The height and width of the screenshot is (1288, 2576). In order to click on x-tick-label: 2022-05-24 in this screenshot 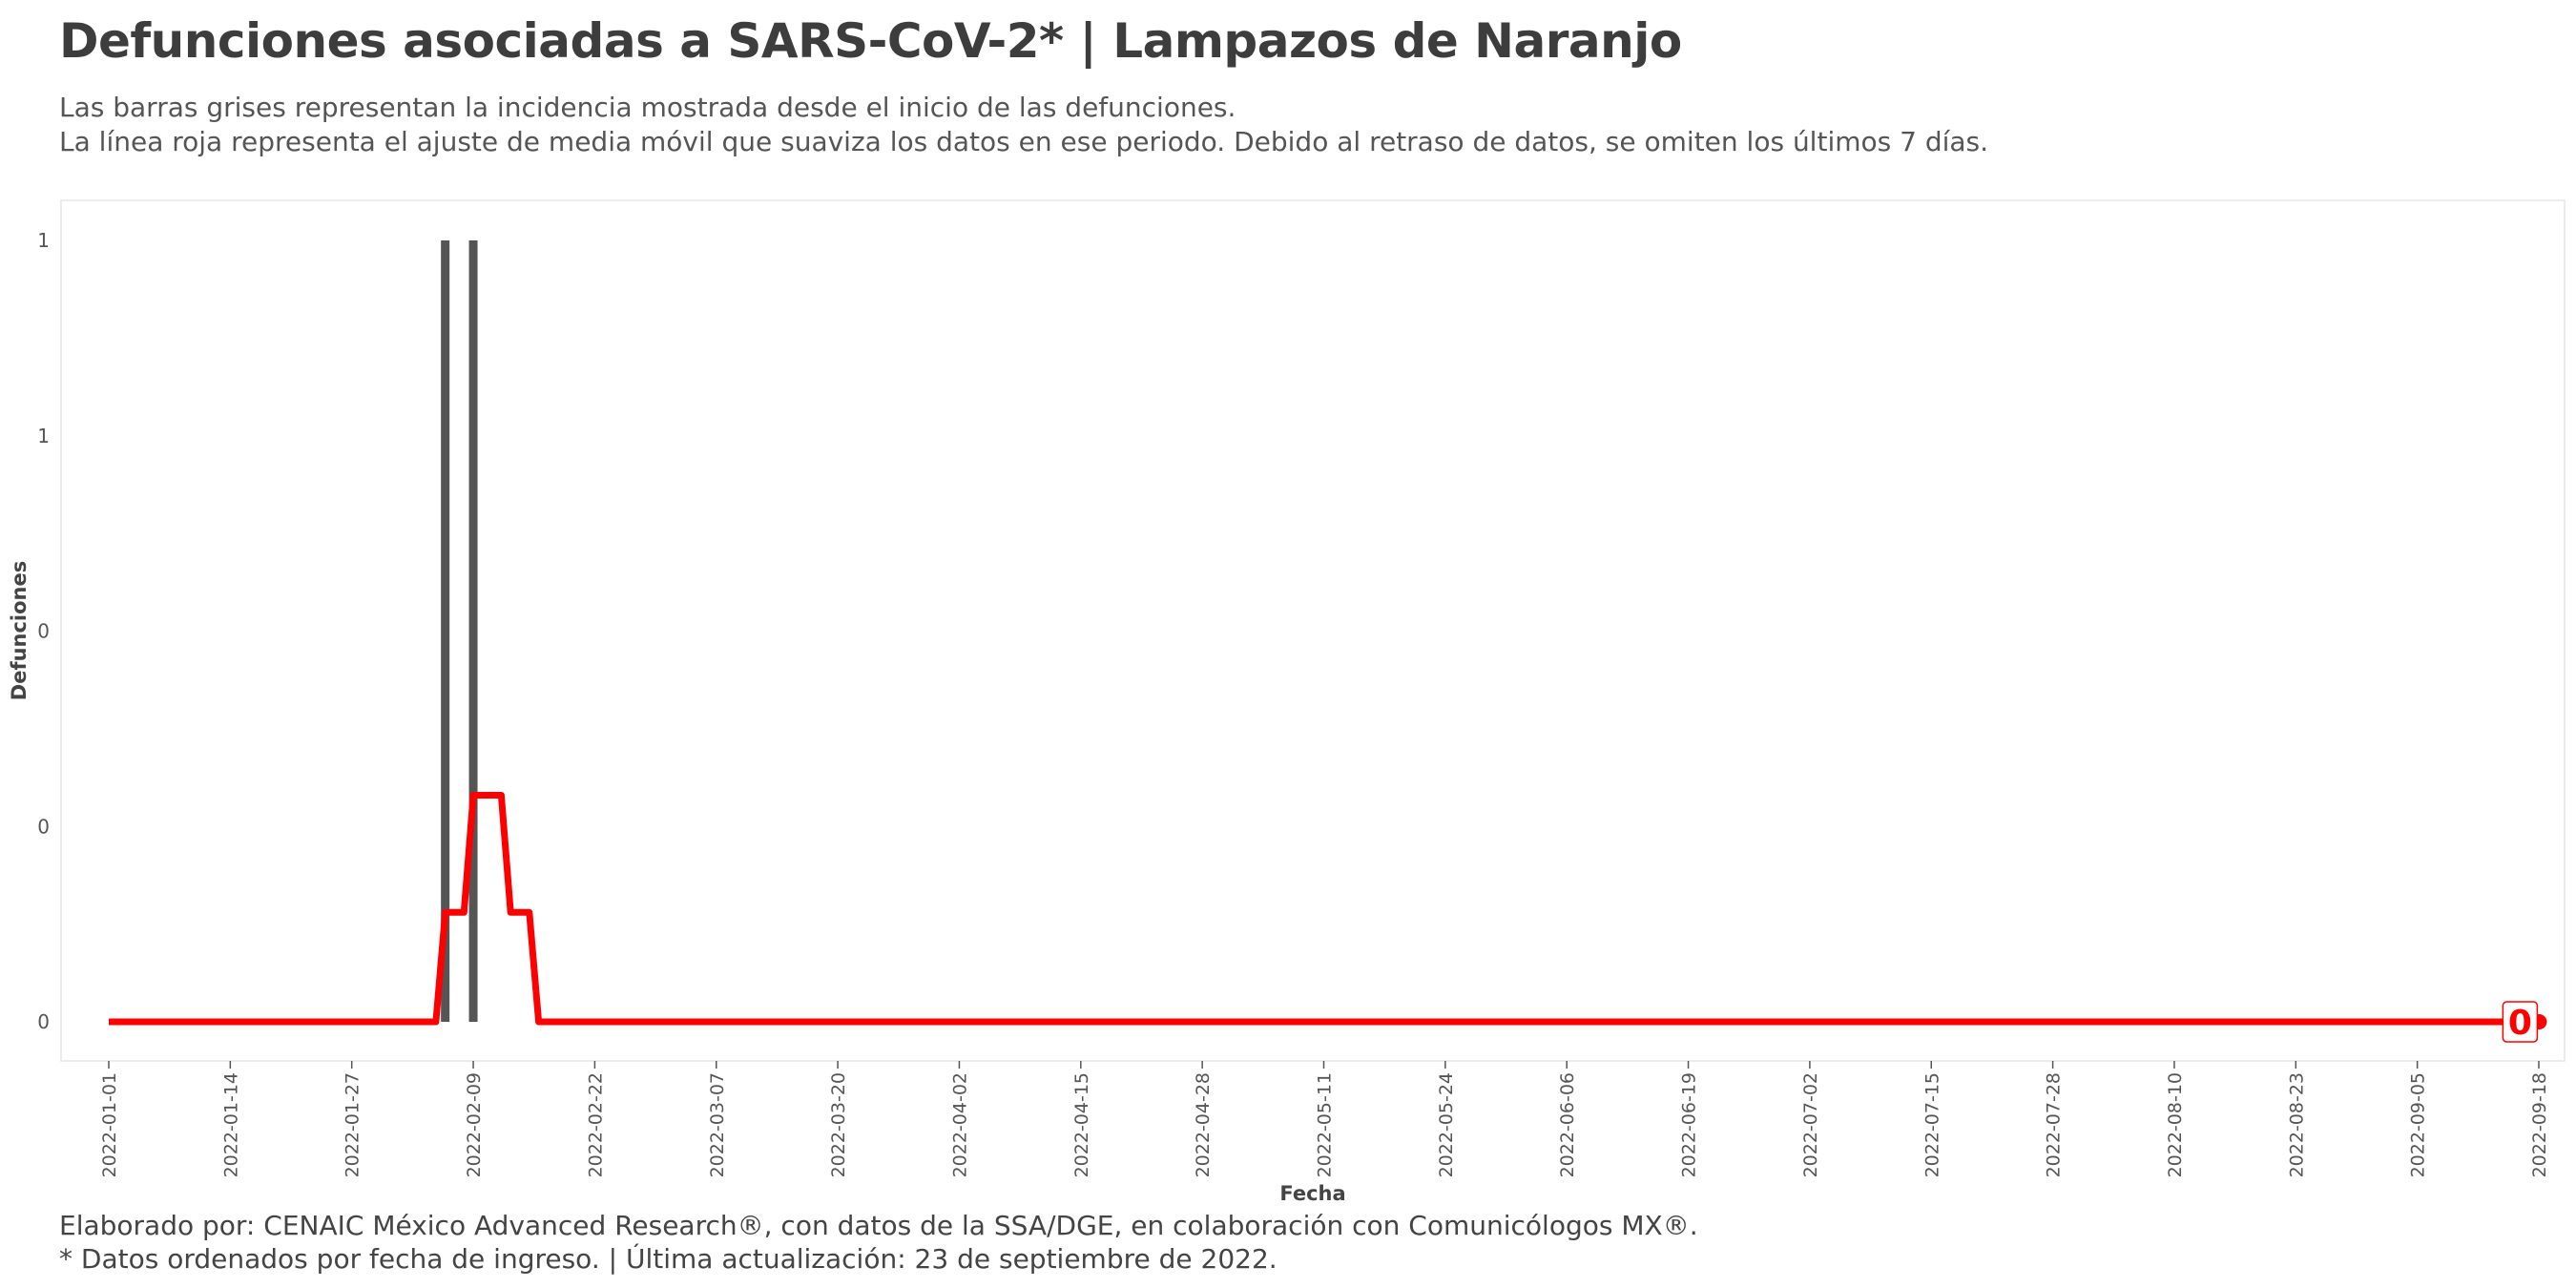, I will do `click(1446, 1124)`.